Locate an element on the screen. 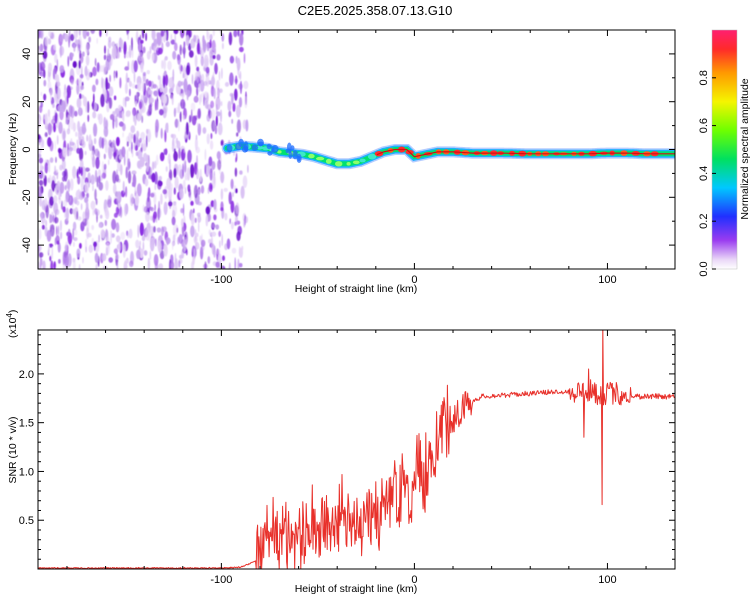  snr-ytick-label: 0.5 is located at coordinates (26, 521).